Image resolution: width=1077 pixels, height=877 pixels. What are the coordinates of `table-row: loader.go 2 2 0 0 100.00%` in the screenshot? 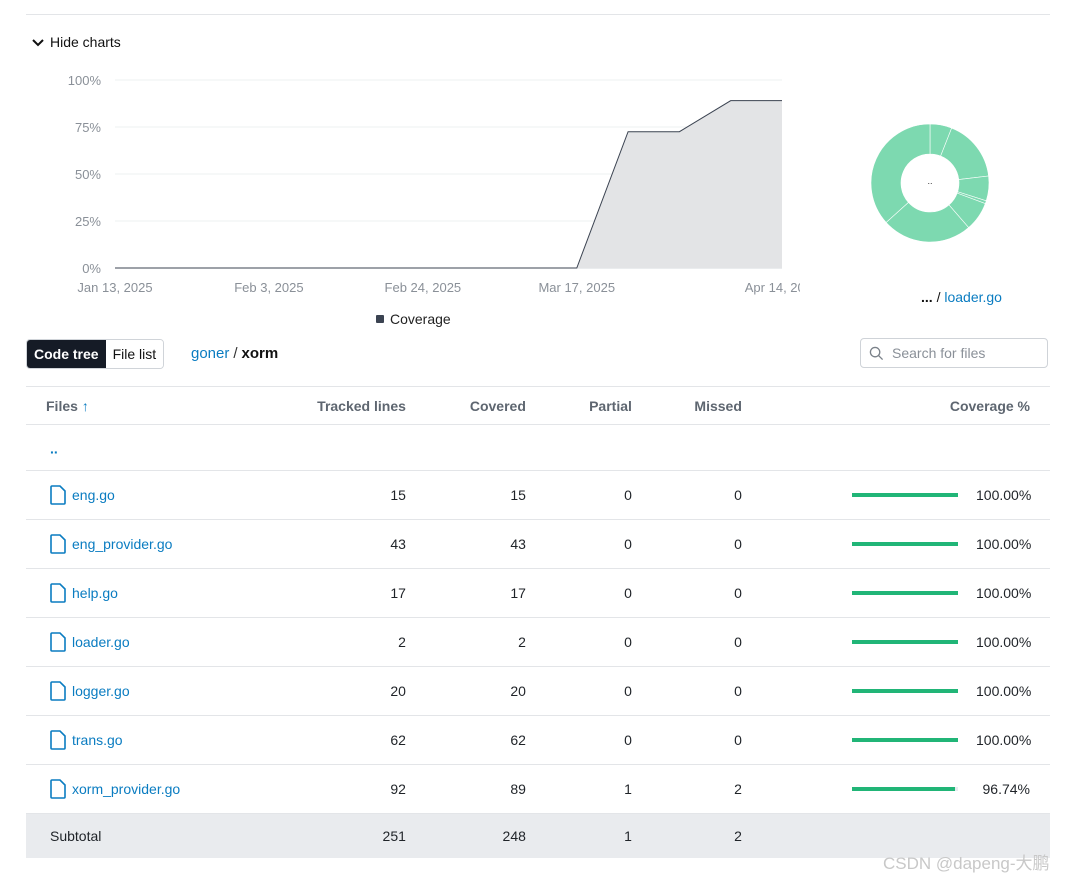 It's located at (538, 642).